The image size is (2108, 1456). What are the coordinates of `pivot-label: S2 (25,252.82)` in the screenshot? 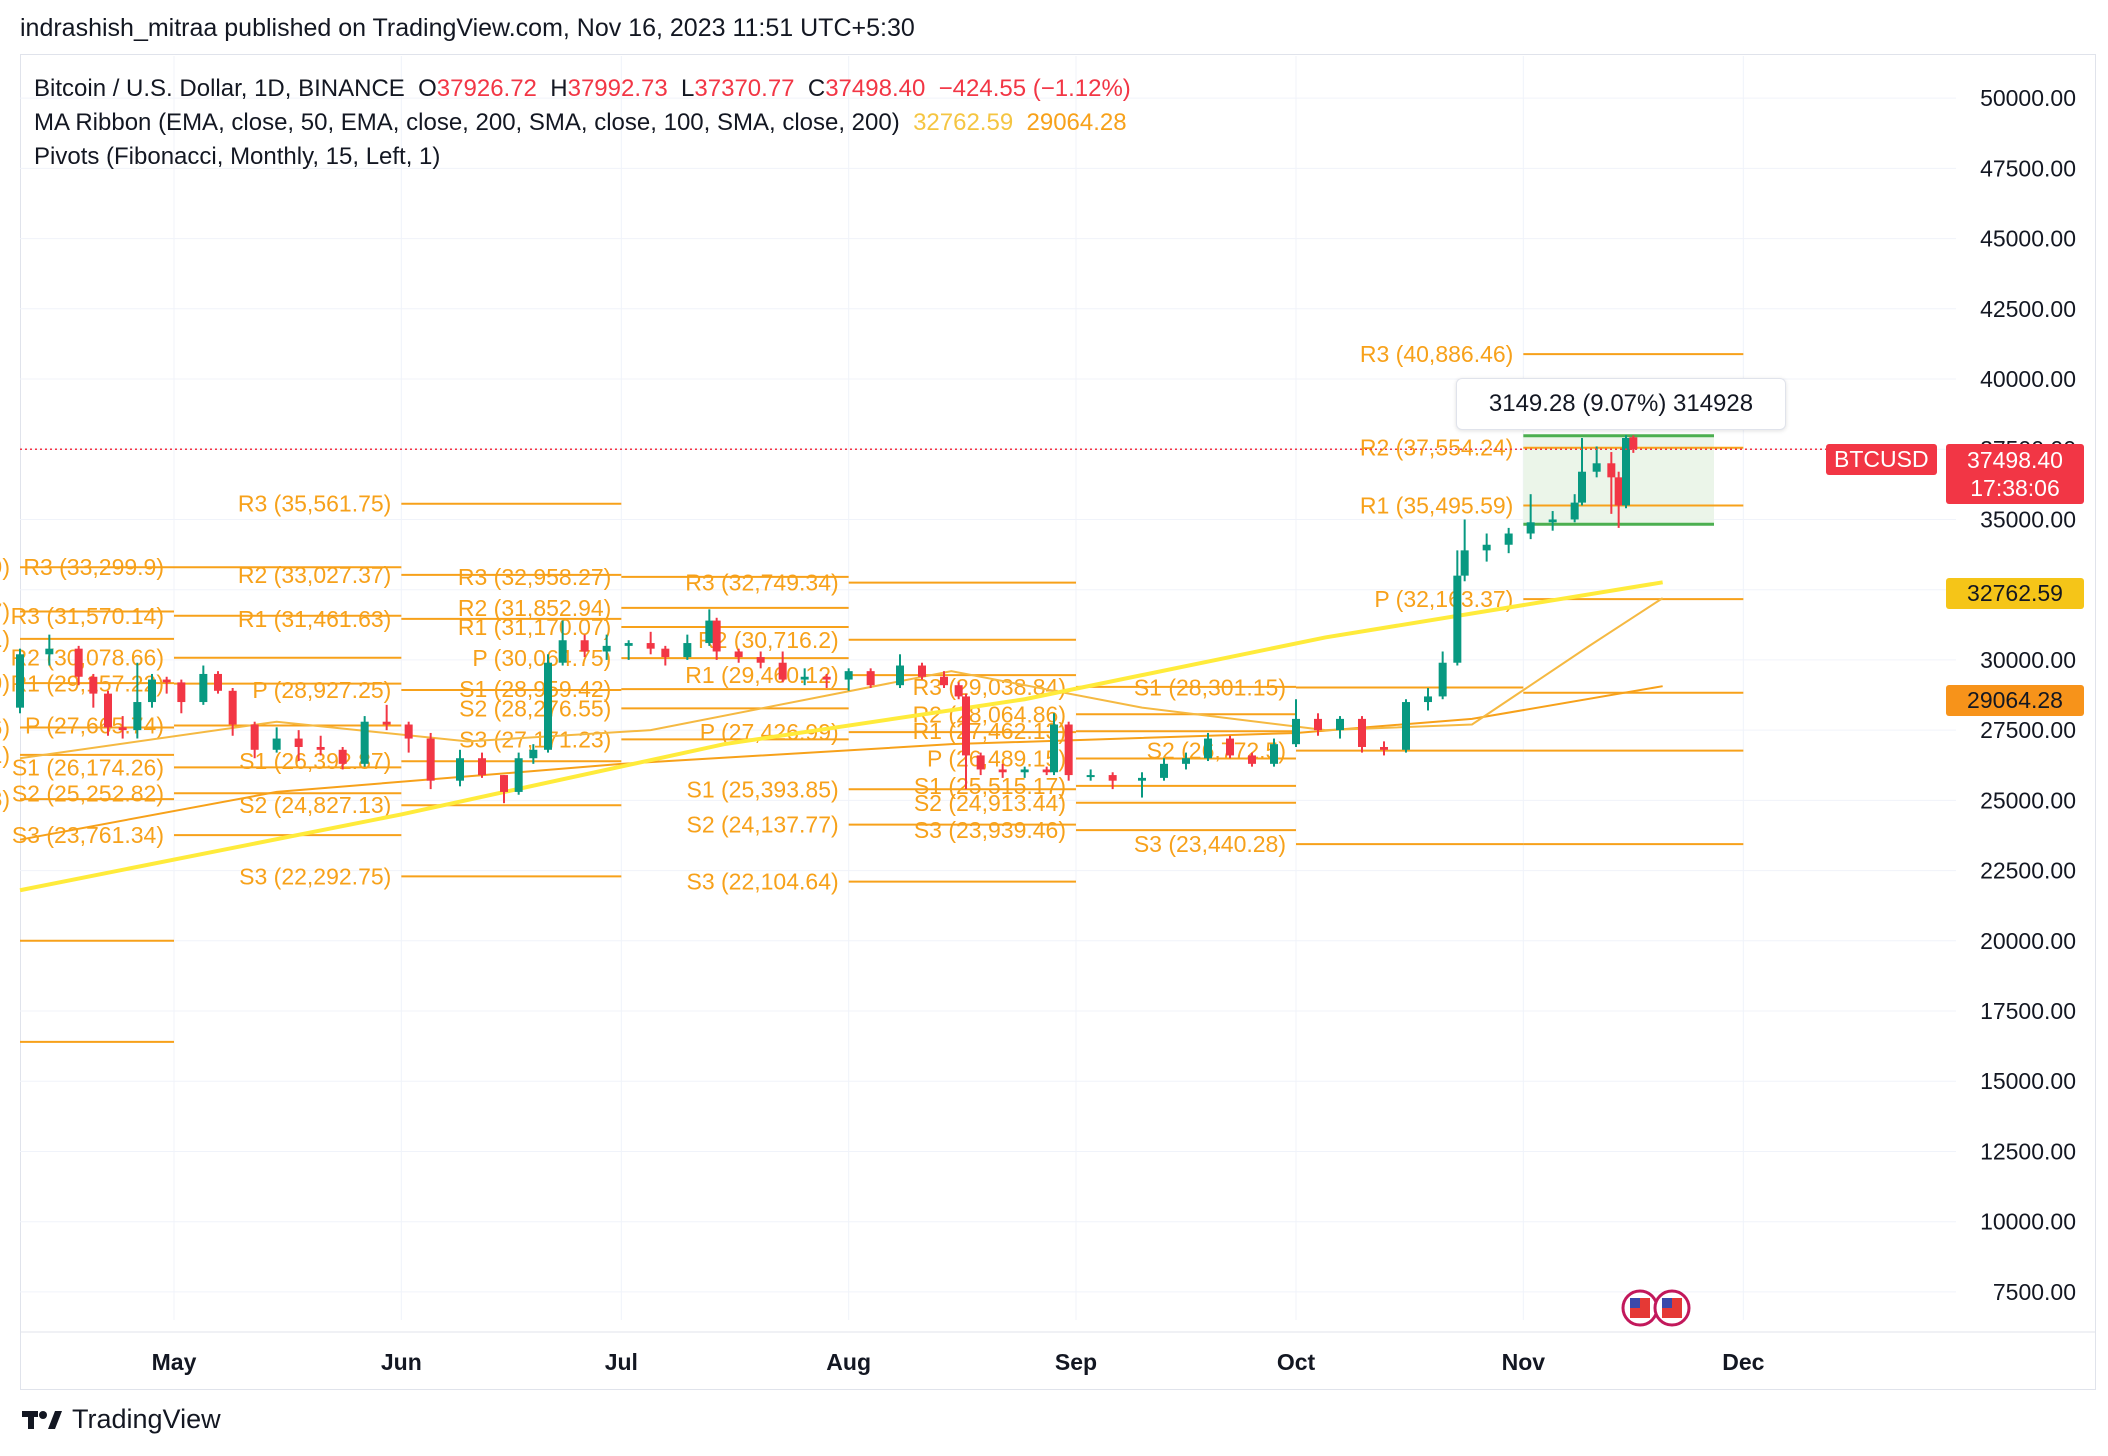 It's located at (88, 793).